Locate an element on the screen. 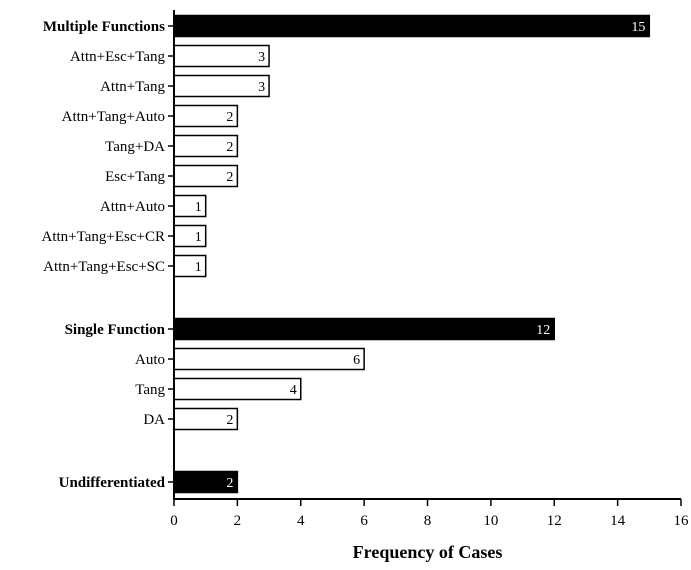 The height and width of the screenshot is (570, 691). x-axis-label: Frequency of Cases is located at coordinates (428, 552).